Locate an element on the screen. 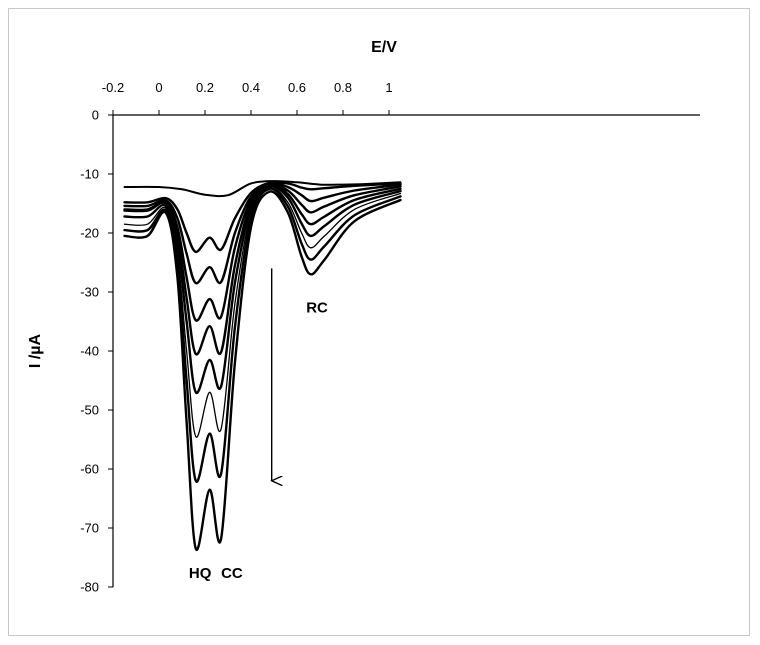 Image resolution: width=760 pixels, height=645 pixels. y-tick-label: 0 is located at coordinates (95, 115).